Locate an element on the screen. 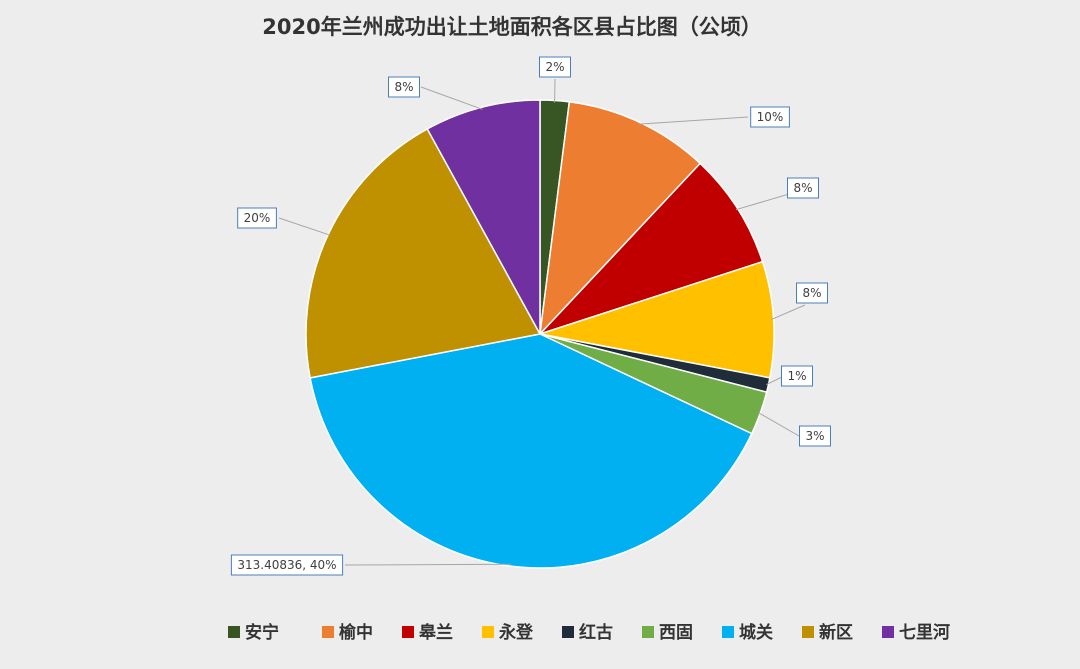  legend-item: 西固 is located at coordinates (667, 633).